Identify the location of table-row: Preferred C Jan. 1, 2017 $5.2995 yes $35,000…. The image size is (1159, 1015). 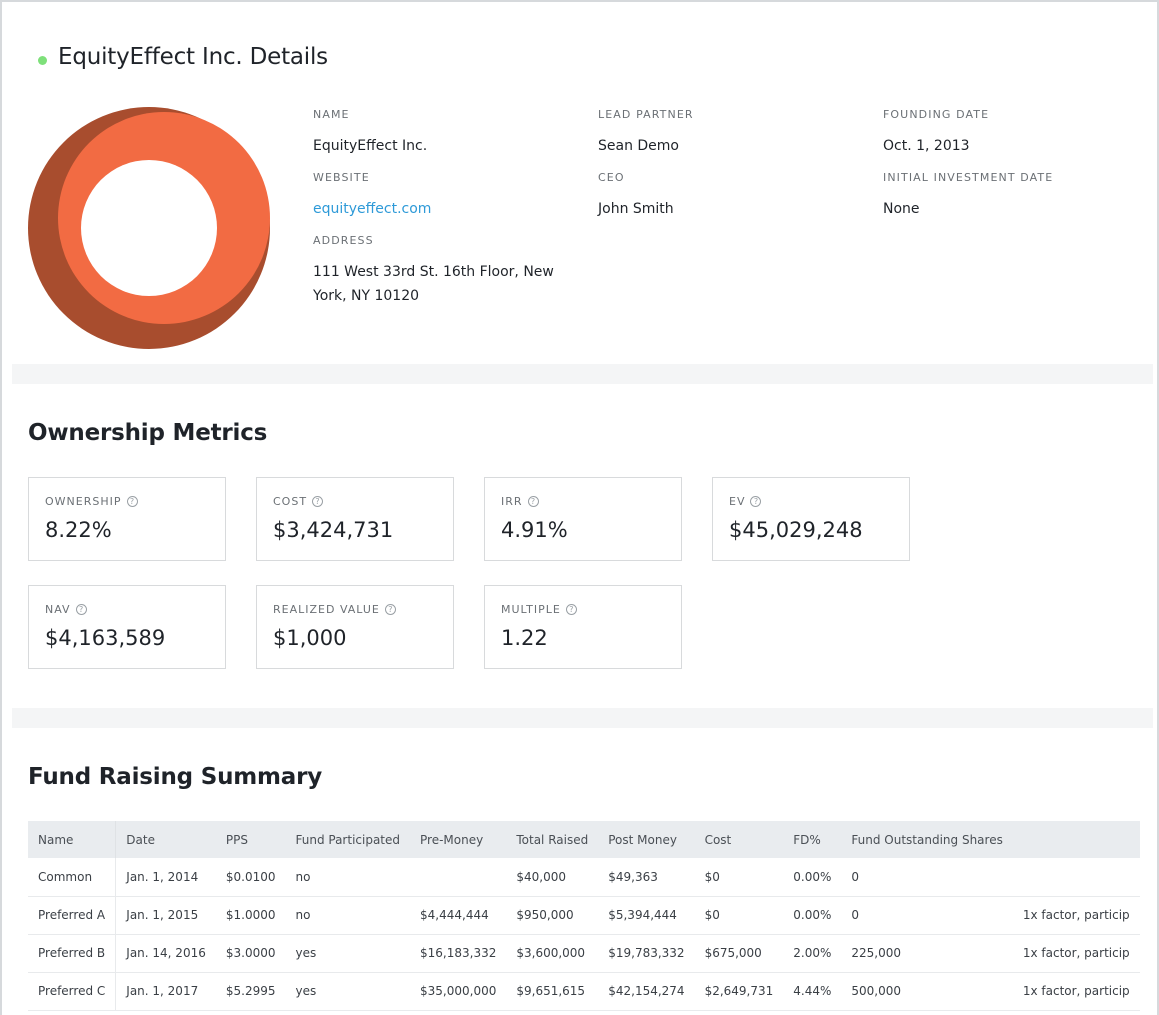
(584, 991).